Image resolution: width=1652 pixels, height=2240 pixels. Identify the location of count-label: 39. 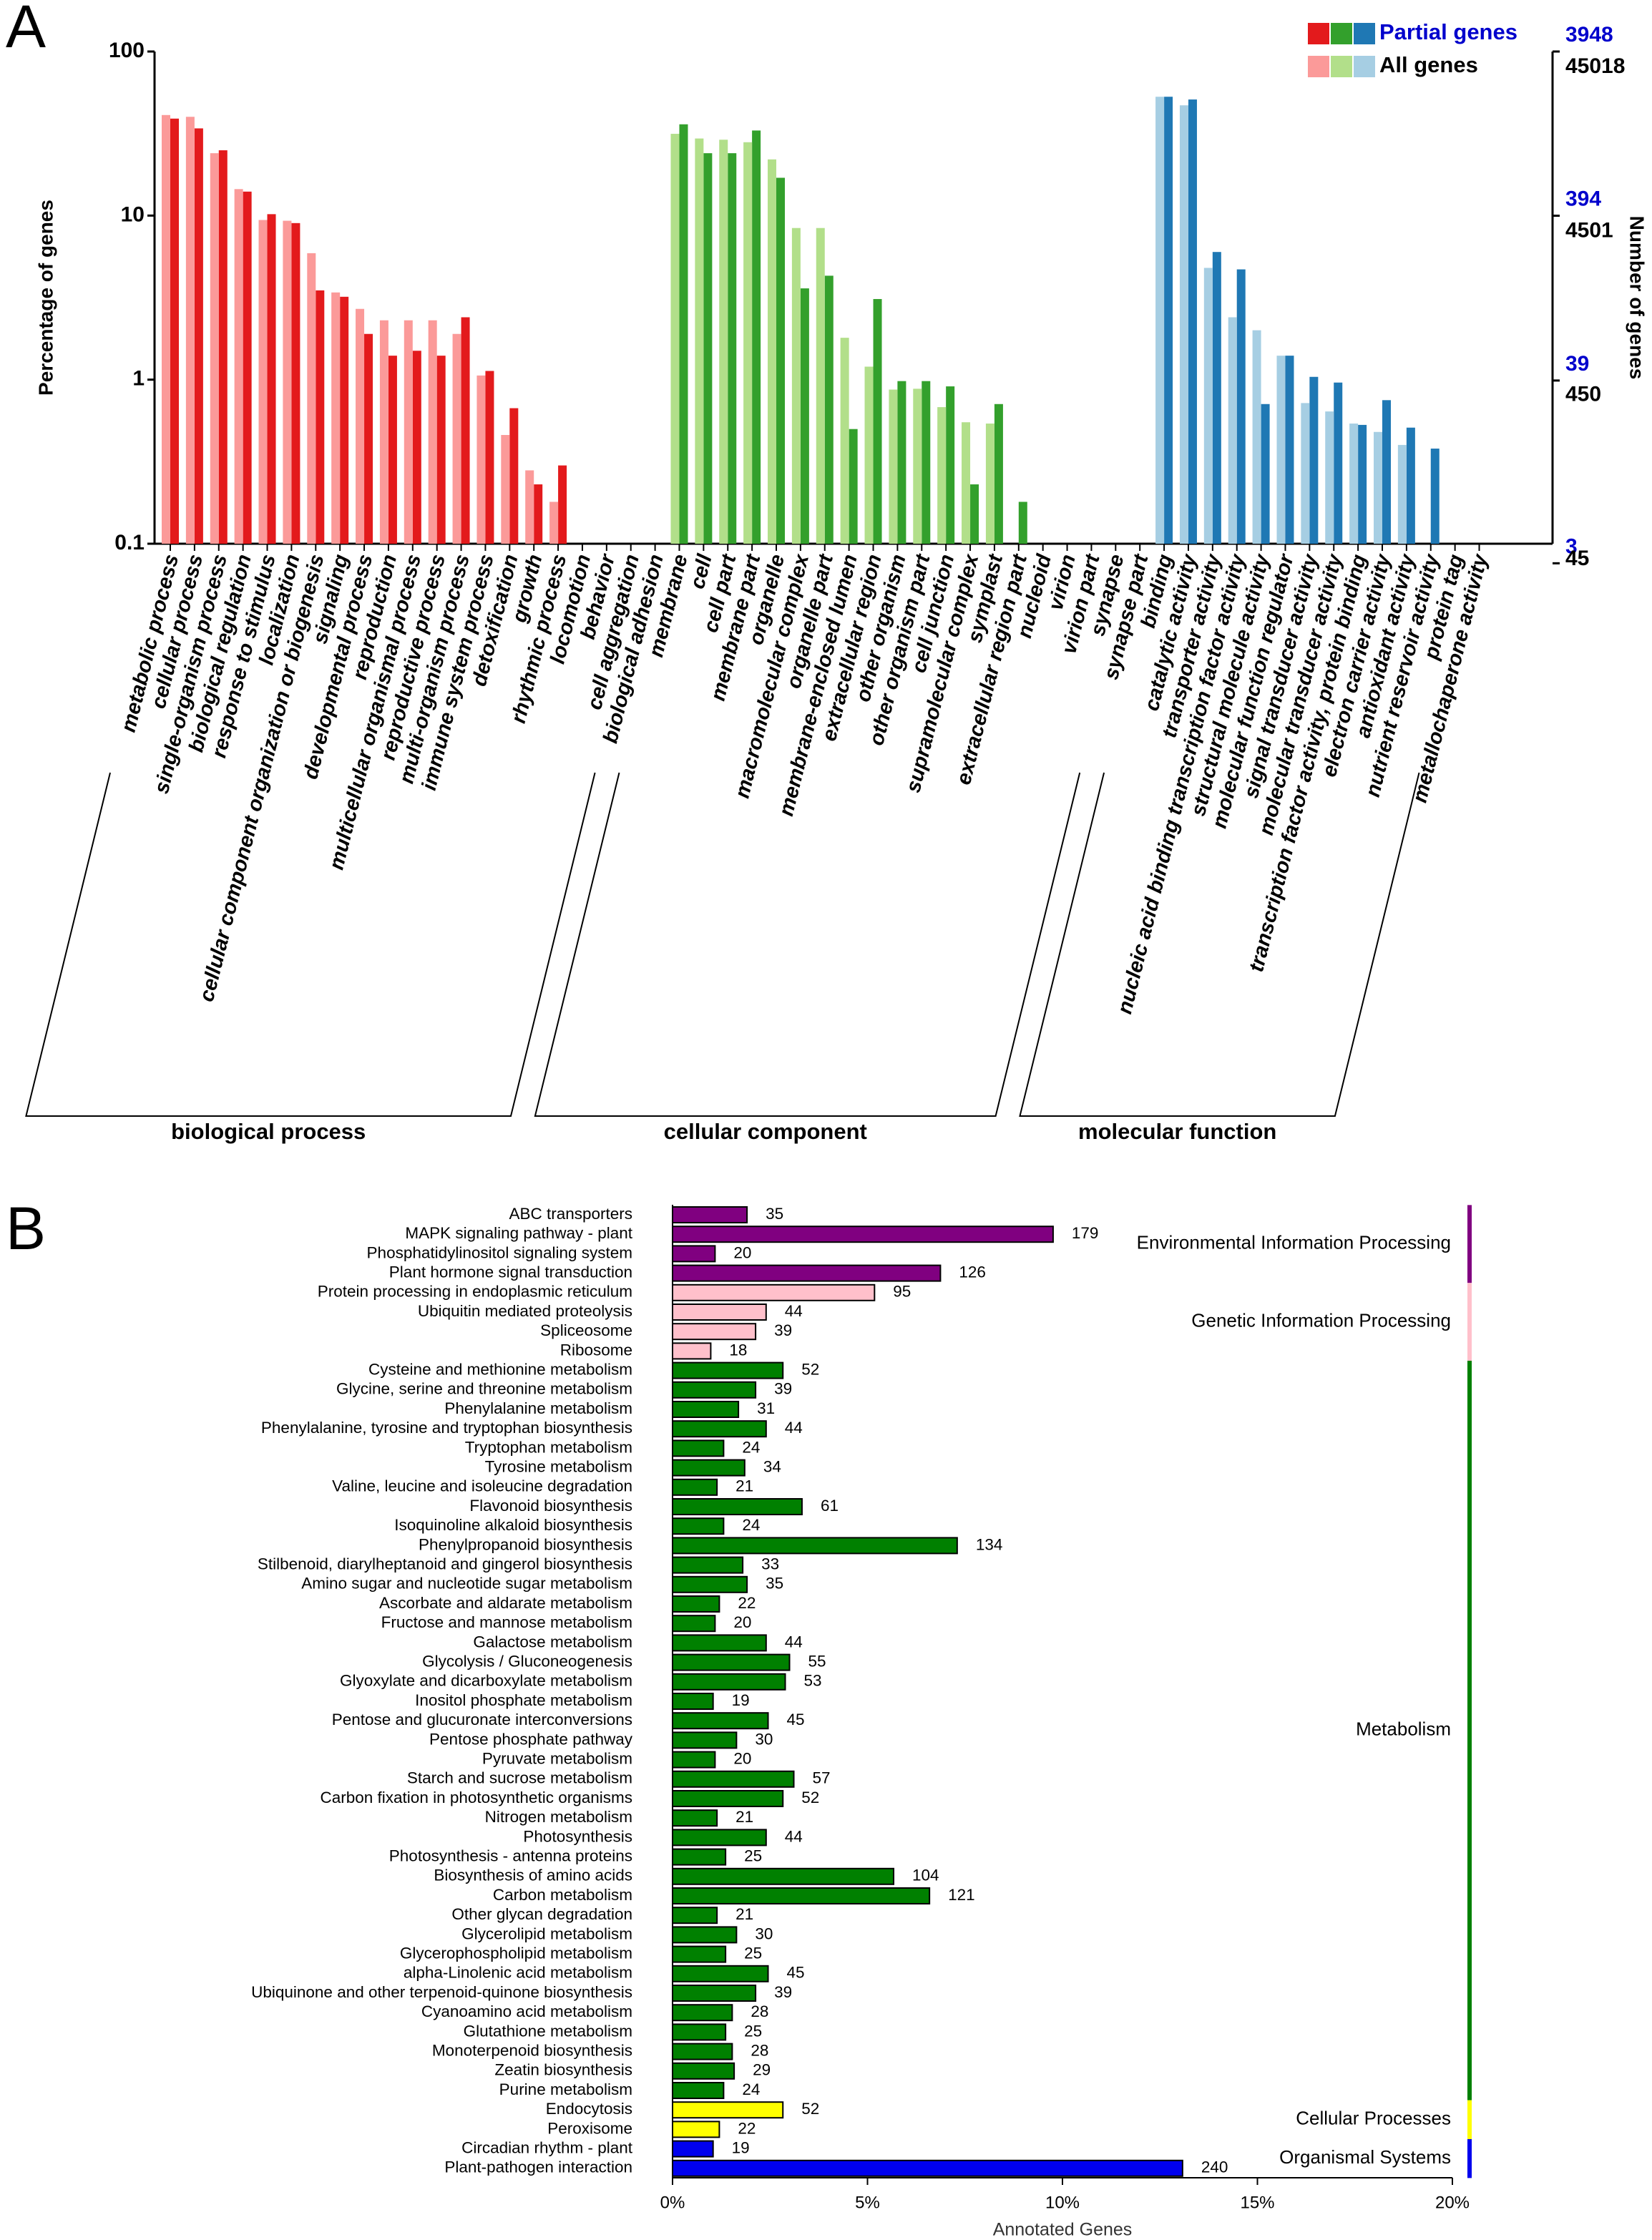
(783, 1330).